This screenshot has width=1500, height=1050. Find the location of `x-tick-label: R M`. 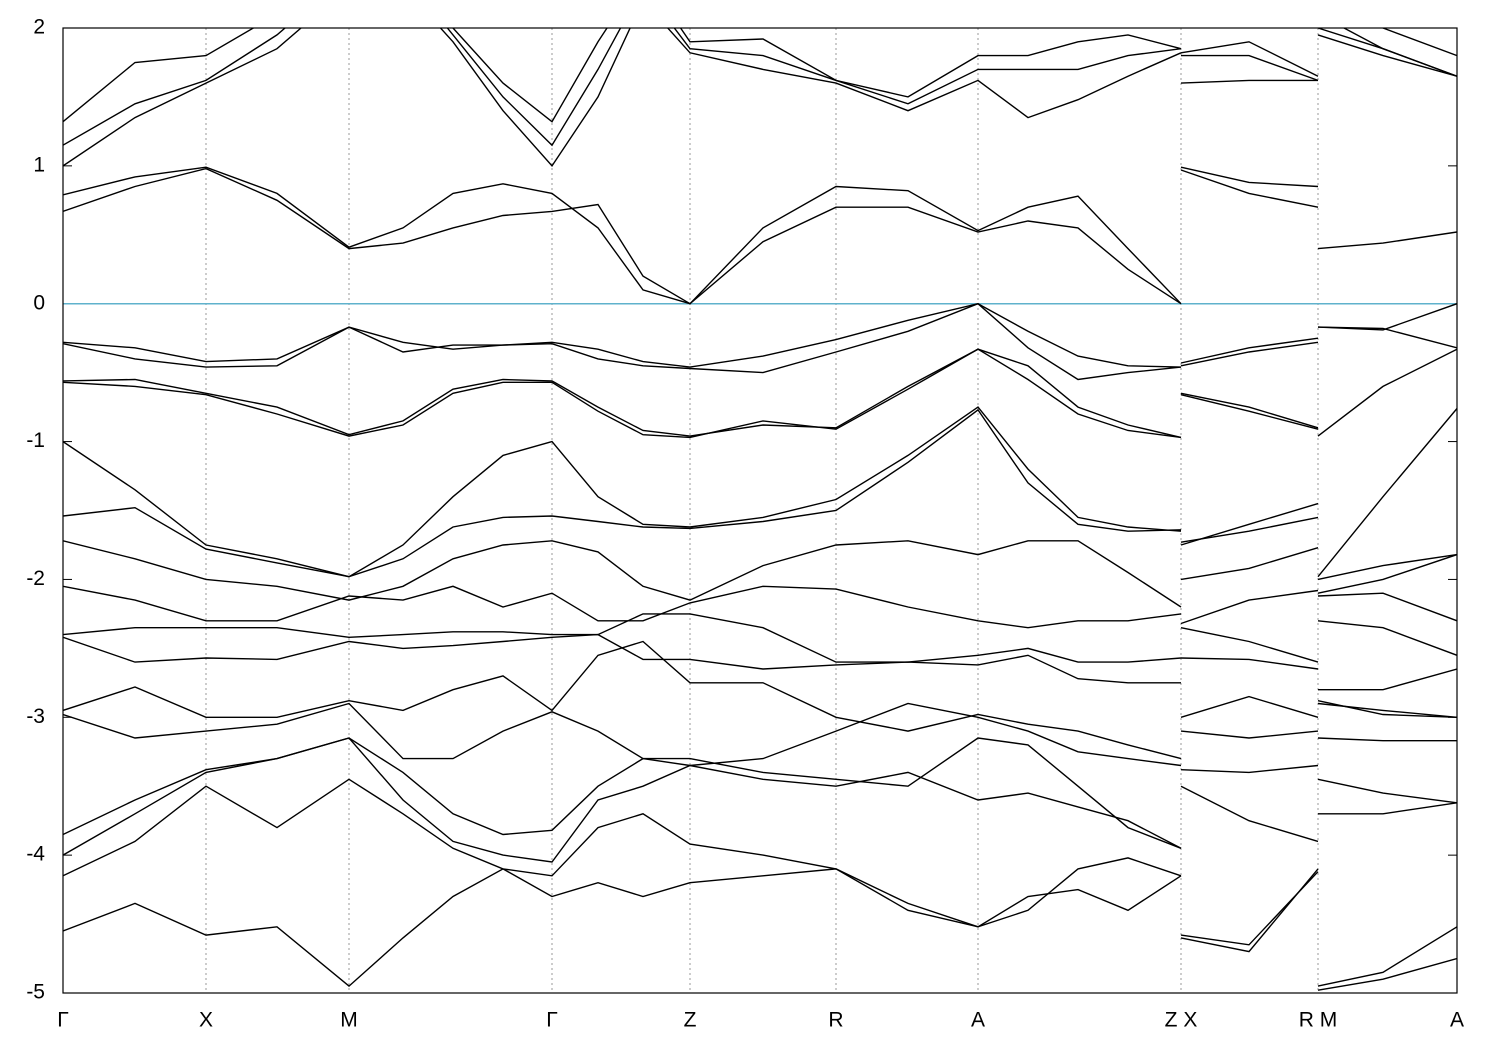

x-tick-label: R M is located at coordinates (1318, 1020).